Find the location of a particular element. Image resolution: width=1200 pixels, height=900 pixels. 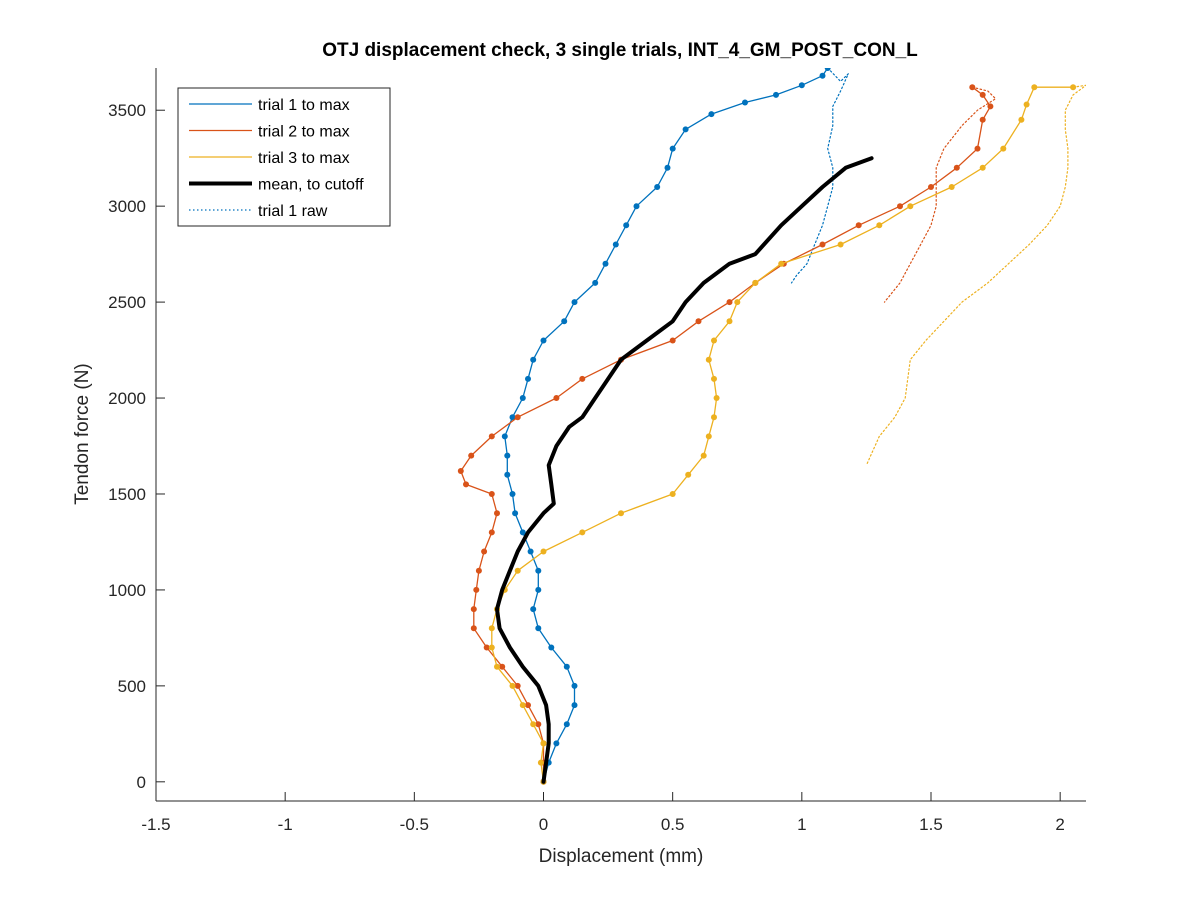

legend-item: trial 3 to max is located at coordinates (269, 158).